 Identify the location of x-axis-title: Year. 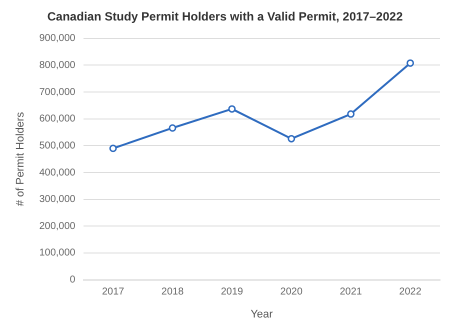
(262, 314).